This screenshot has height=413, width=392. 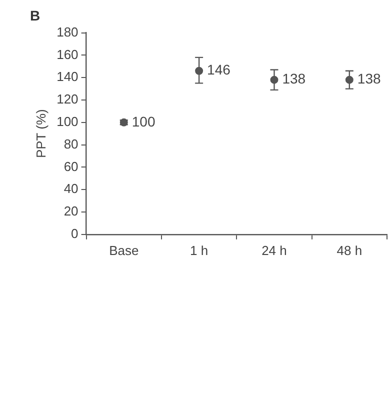 I want to click on data-label: 100, so click(x=144, y=121).